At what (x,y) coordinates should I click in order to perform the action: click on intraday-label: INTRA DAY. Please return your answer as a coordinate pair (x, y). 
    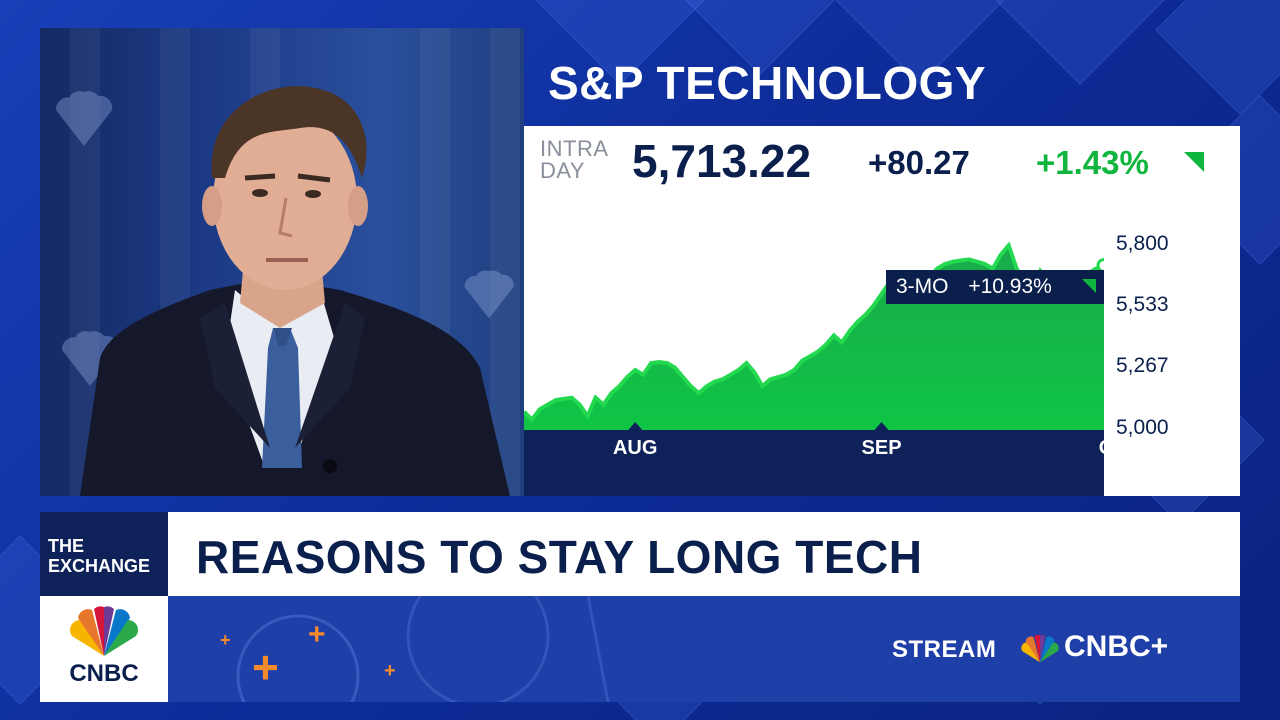
    Looking at the image, I should click on (585, 160).